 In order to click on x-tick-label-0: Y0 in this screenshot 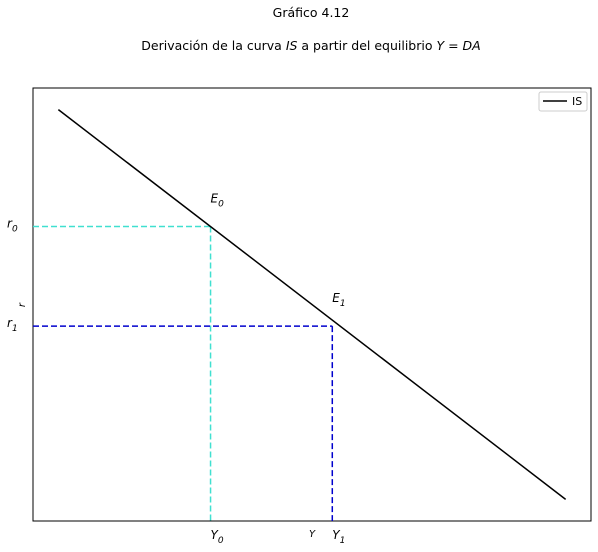, I will do `click(217, 537)`.